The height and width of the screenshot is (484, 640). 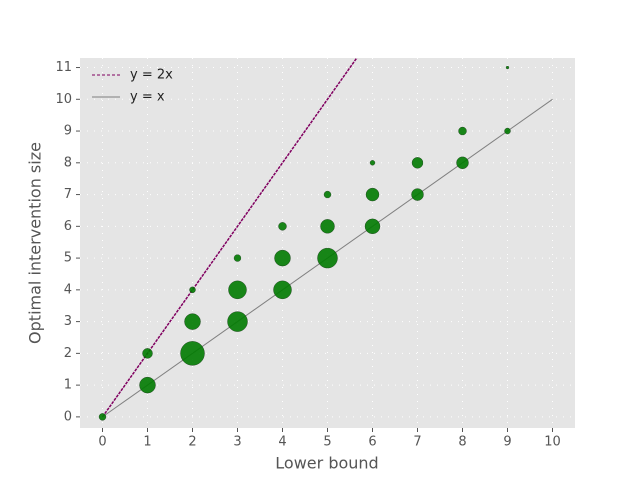 I want to click on y-tick-label: 11, so click(x=63, y=67).